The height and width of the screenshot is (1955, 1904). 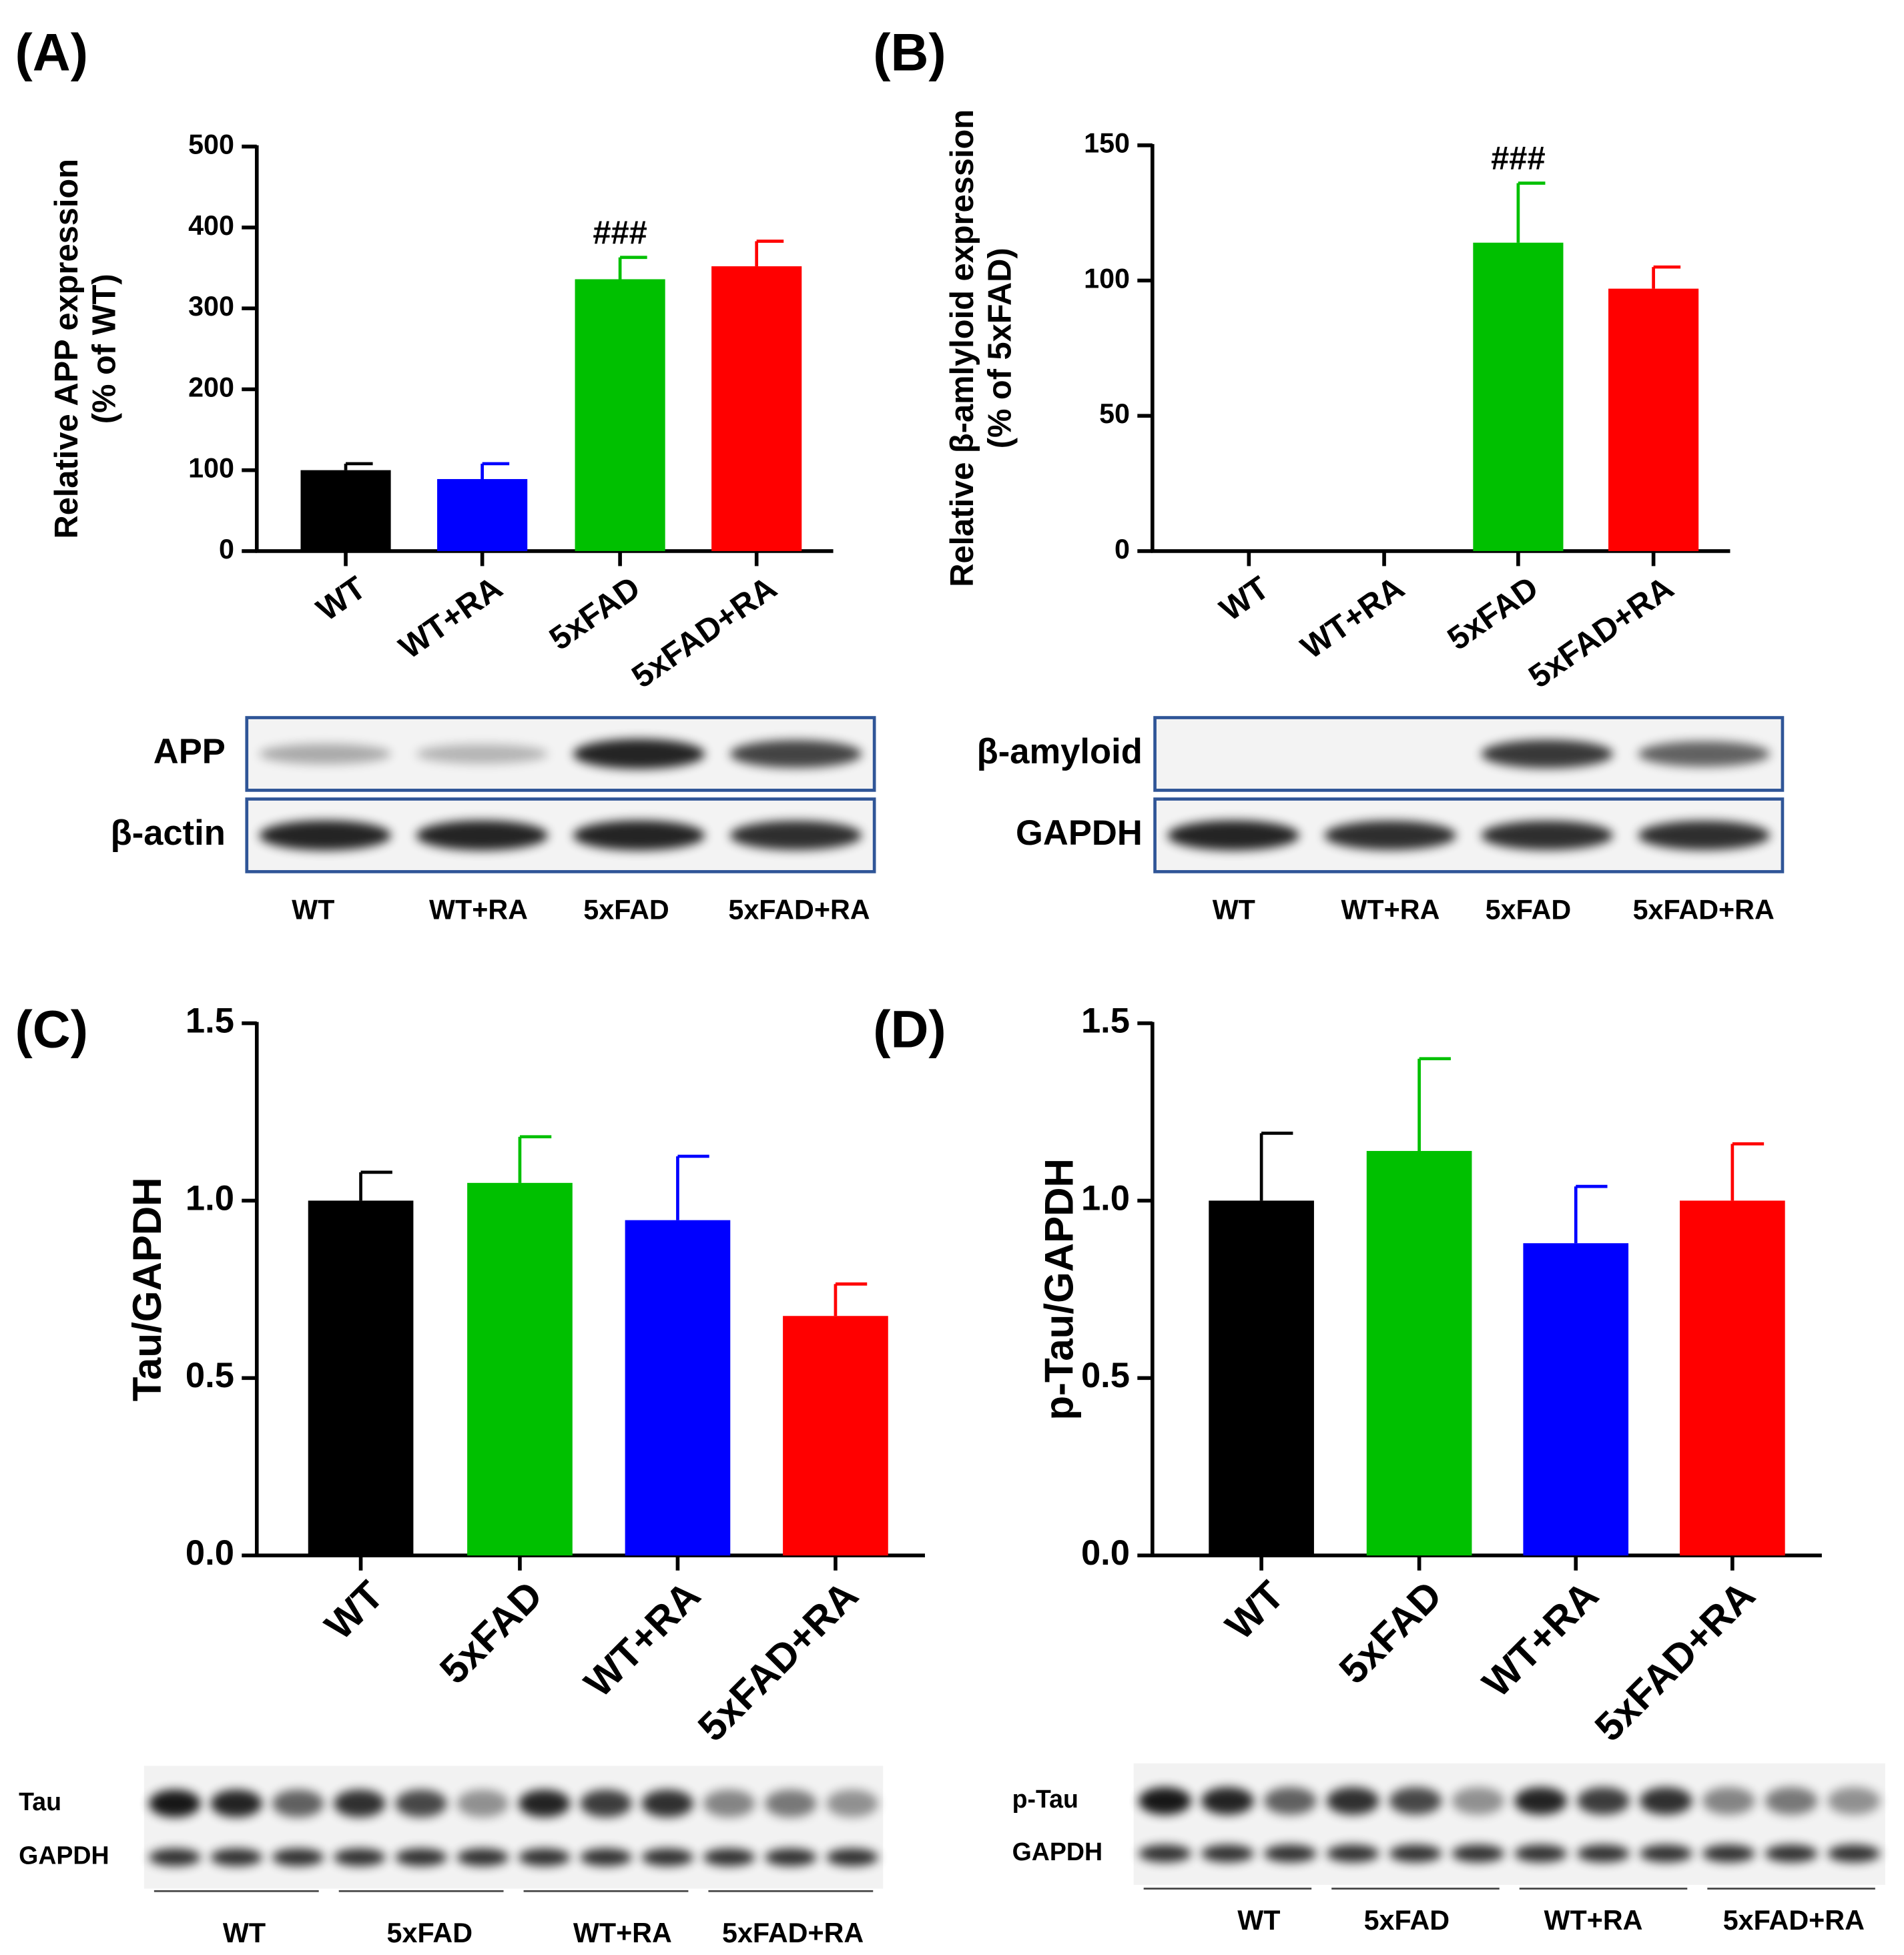 I want to click on y-axis-label: (% of WT), so click(x=104, y=349).